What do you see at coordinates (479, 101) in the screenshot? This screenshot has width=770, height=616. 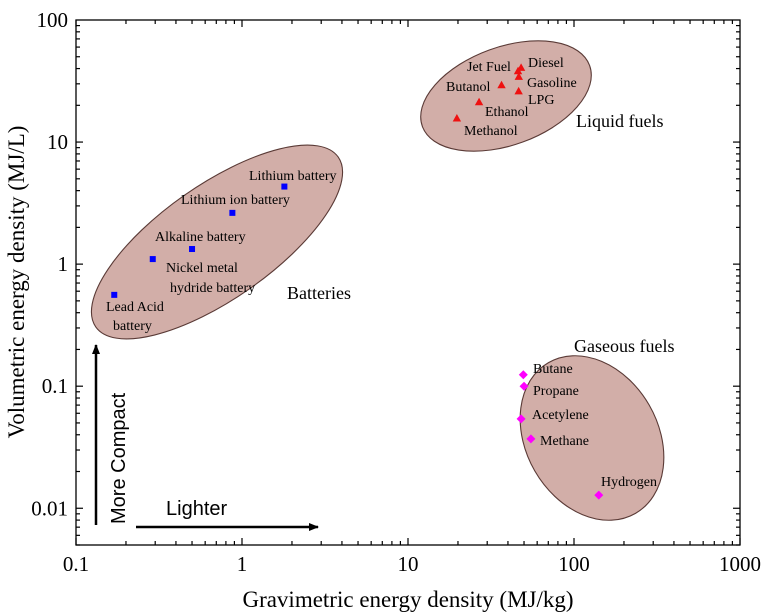 I see `point-ethanol` at bounding box center [479, 101].